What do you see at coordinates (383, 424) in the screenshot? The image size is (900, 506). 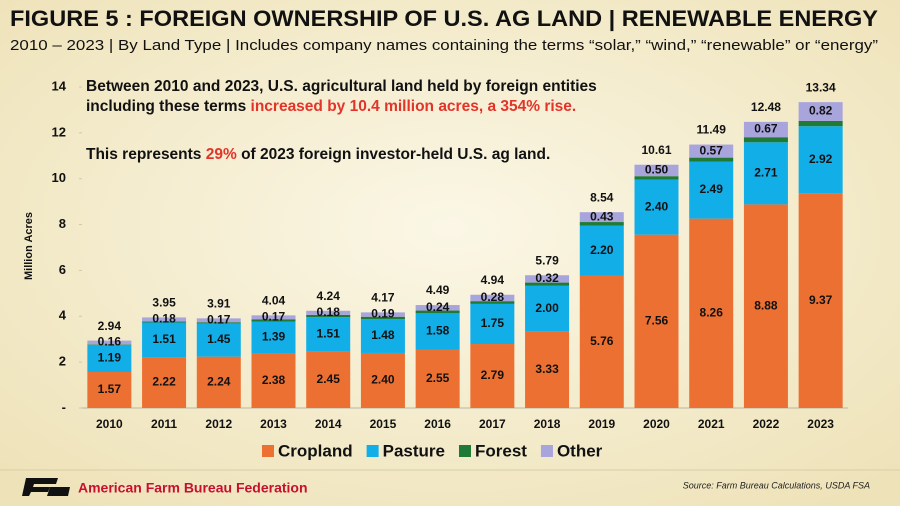 I see `x-tick-label: 2015` at bounding box center [383, 424].